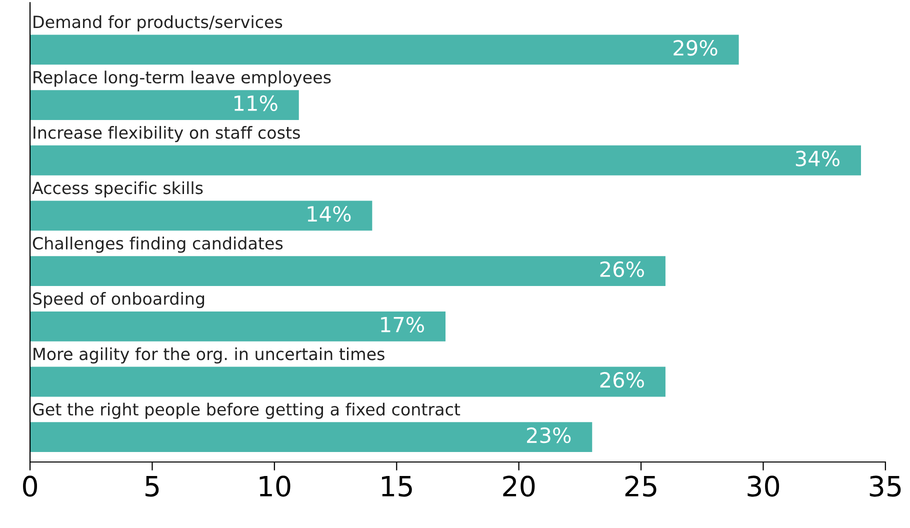 The height and width of the screenshot is (528, 910). What do you see at coordinates (167, 134) in the screenshot?
I see `y-tick-label: Increase flexibility on staff costs` at bounding box center [167, 134].